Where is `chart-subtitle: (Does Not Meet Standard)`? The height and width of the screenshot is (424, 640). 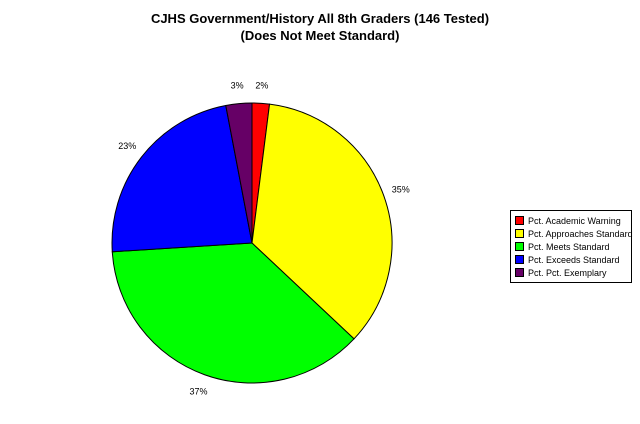 chart-subtitle: (Does Not Meet Standard) is located at coordinates (320, 35).